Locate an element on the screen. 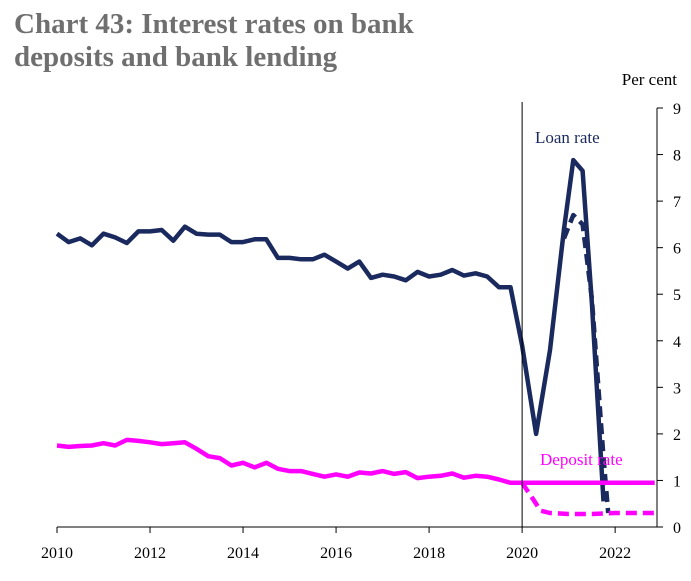  x-tick-label-6: 2022 is located at coordinates (615, 553).